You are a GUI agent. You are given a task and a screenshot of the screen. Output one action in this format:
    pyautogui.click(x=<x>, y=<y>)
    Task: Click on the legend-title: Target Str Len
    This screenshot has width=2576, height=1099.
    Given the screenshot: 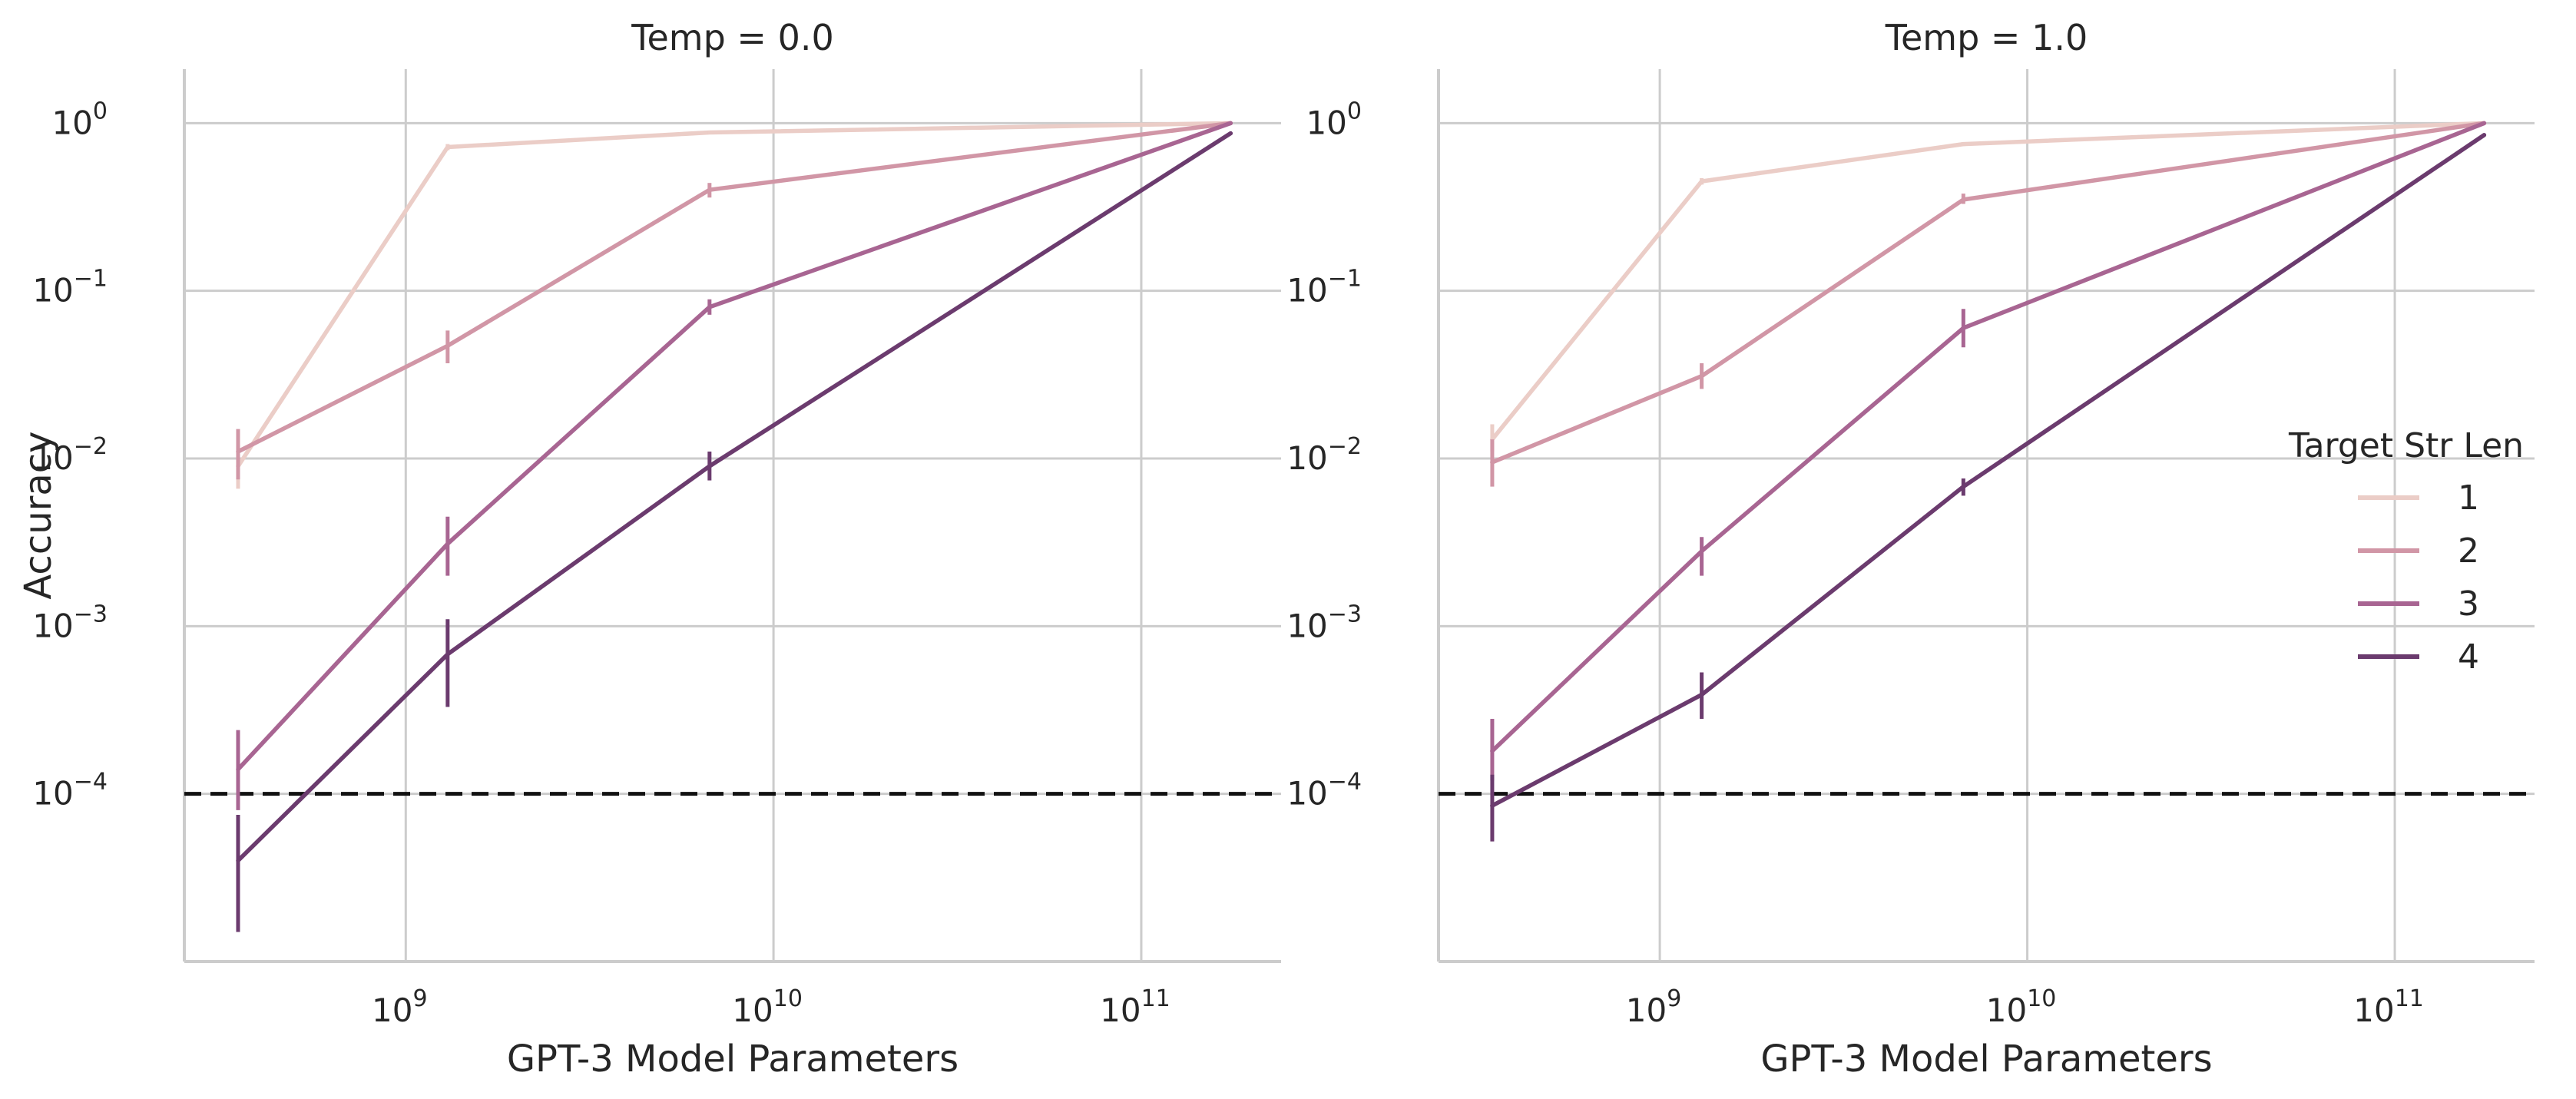 What is the action you would take?
    pyautogui.click(x=2406, y=445)
    